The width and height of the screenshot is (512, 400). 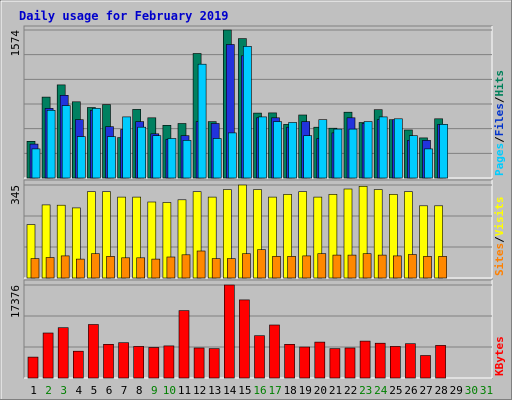 I want to click on x-tick-label-day-11: 11, so click(x=184, y=390).